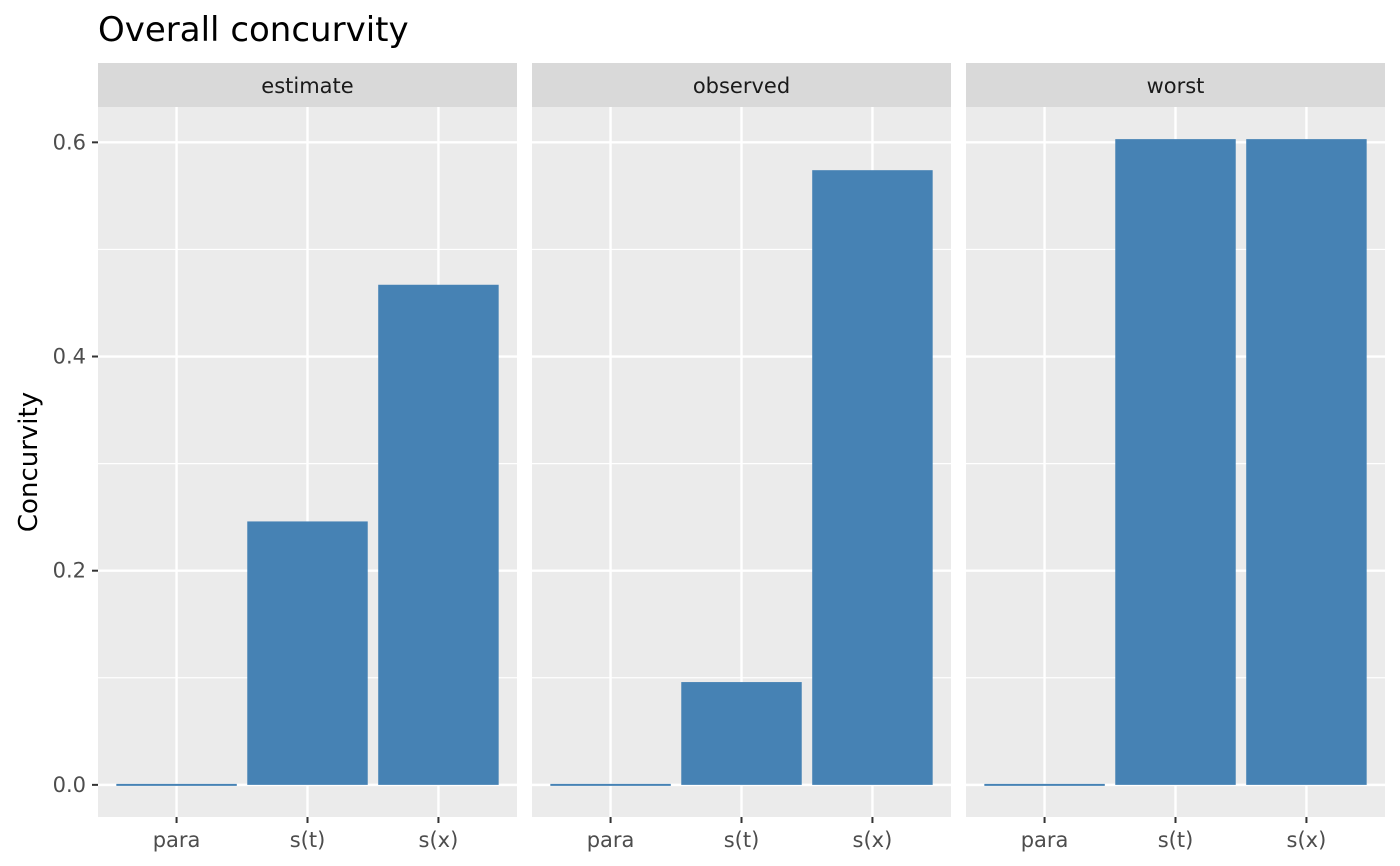 The height and width of the screenshot is (866, 1400). What do you see at coordinates (69, 357) in the screenshot?
I see `y-tick-label: 0.4` at bounding box center [69, 357].